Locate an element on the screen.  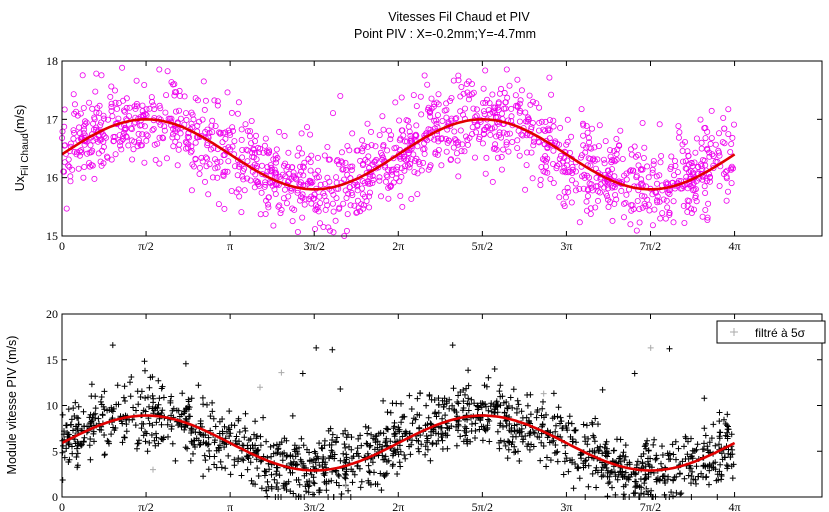
y-tick-label: 16 is located at coordinates (52, 178).